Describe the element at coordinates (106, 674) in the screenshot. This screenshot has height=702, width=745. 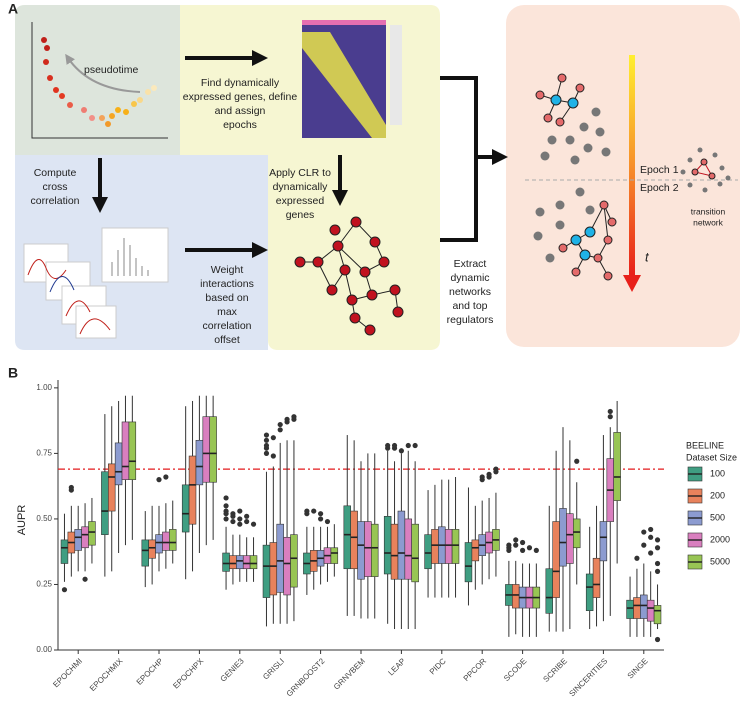
I see `x-tick-label: EPOCHMIX` at that location.